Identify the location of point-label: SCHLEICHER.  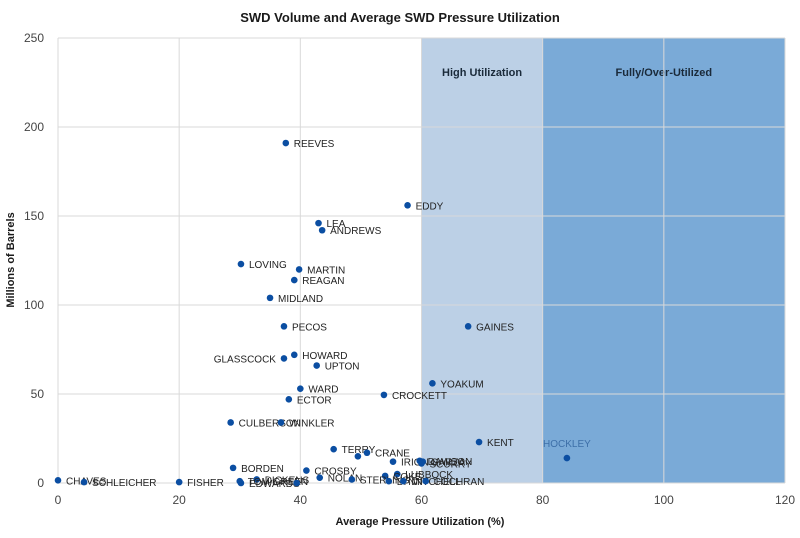
(124, 483).